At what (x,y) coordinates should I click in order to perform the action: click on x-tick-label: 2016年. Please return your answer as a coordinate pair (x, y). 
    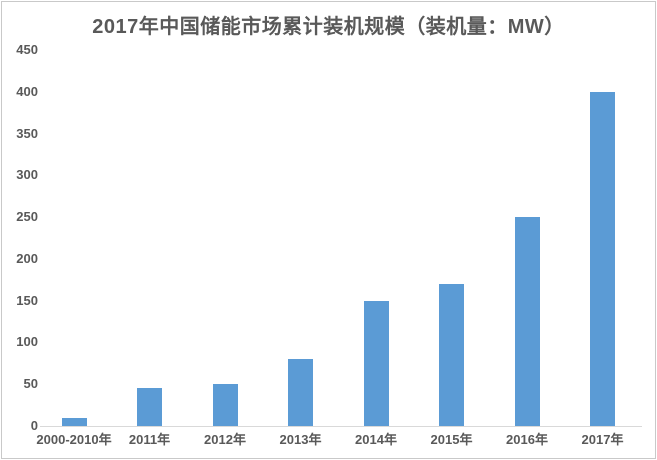
    Looking at the image, I should click on (527, 439).